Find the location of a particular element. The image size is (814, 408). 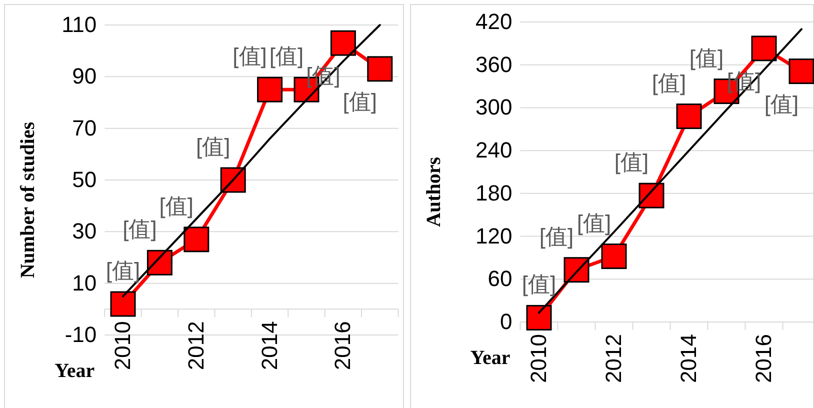

y-tick-label: 50 is located at coordinates (84, 179).